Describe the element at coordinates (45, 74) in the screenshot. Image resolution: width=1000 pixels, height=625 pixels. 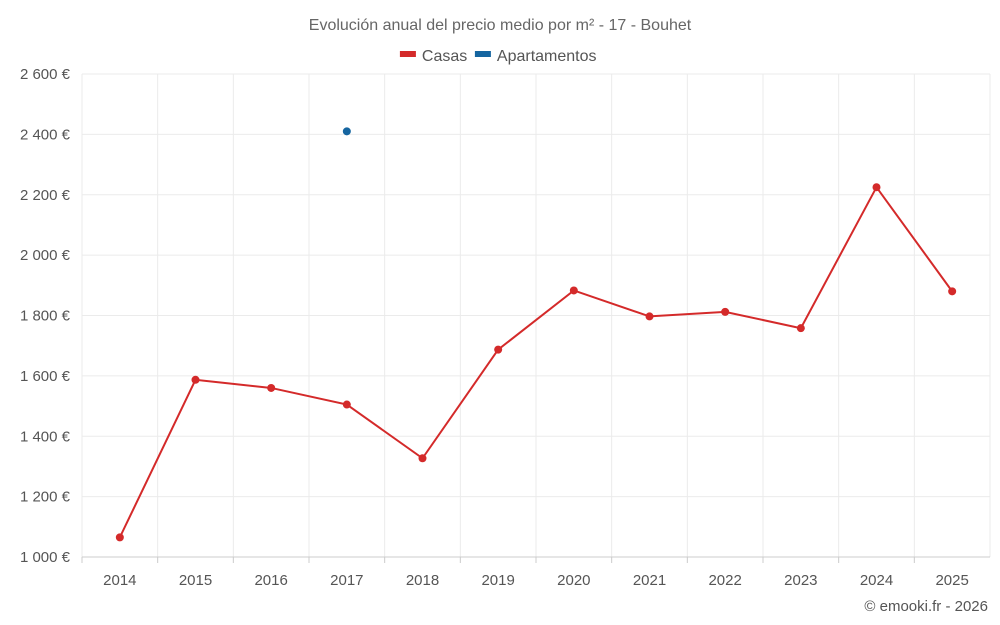
I see `y-tick-label: 2 600 €` at that location.